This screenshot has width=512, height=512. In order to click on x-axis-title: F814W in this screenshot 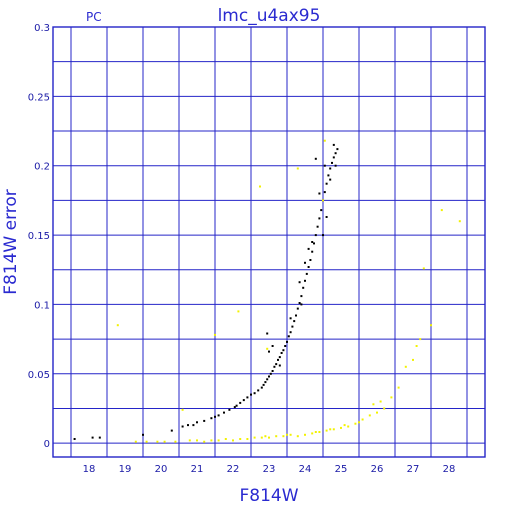, I will do `click(268, 496)`.